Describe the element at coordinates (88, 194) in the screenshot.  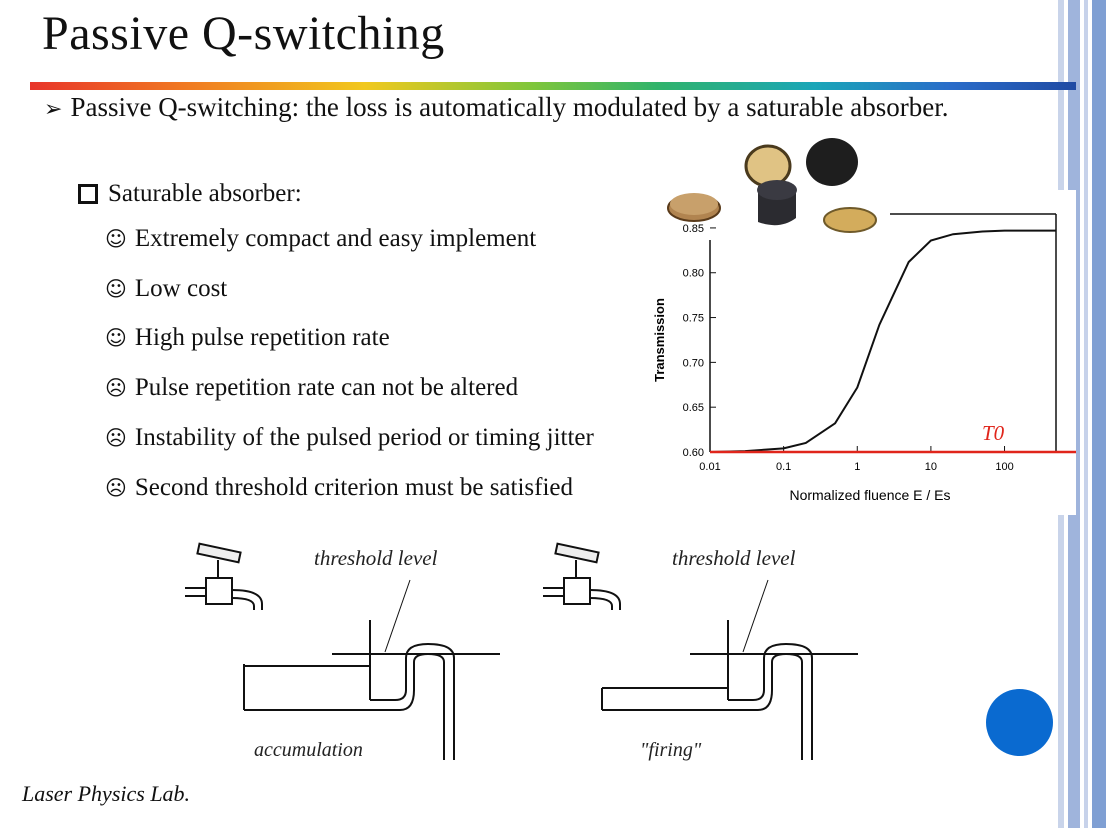
I see `square-bullet-icon` at that location.